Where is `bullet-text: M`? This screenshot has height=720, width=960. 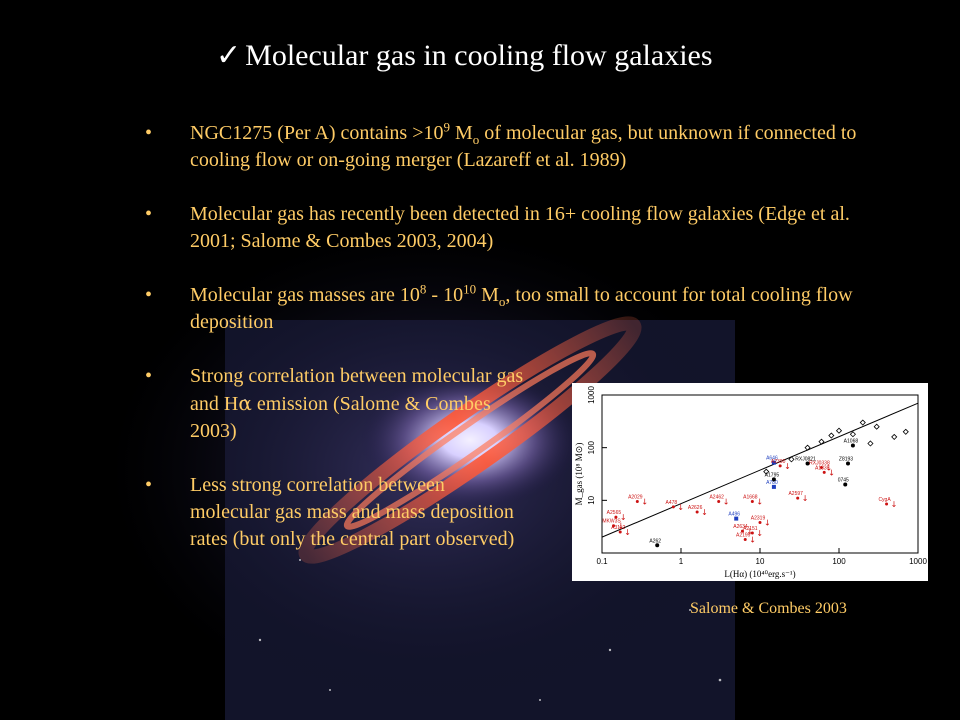
bullet-text: M is located at coordinates (487, 295).